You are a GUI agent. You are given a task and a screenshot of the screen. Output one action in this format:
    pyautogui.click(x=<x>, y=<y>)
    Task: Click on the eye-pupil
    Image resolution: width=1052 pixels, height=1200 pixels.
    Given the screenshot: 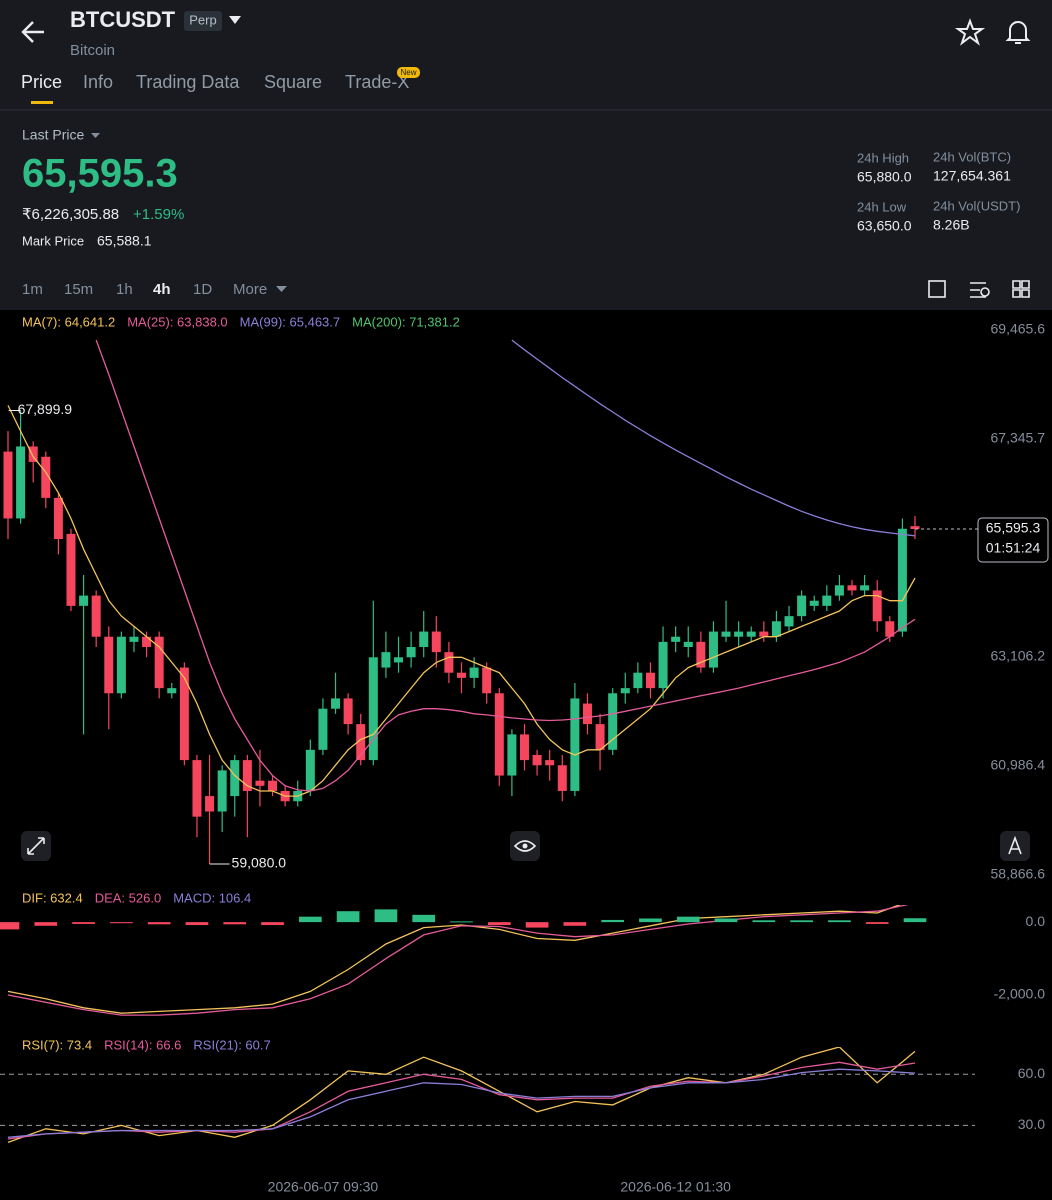 What is the action you would take?
    pyautogui.click(x=525, y=846)
    